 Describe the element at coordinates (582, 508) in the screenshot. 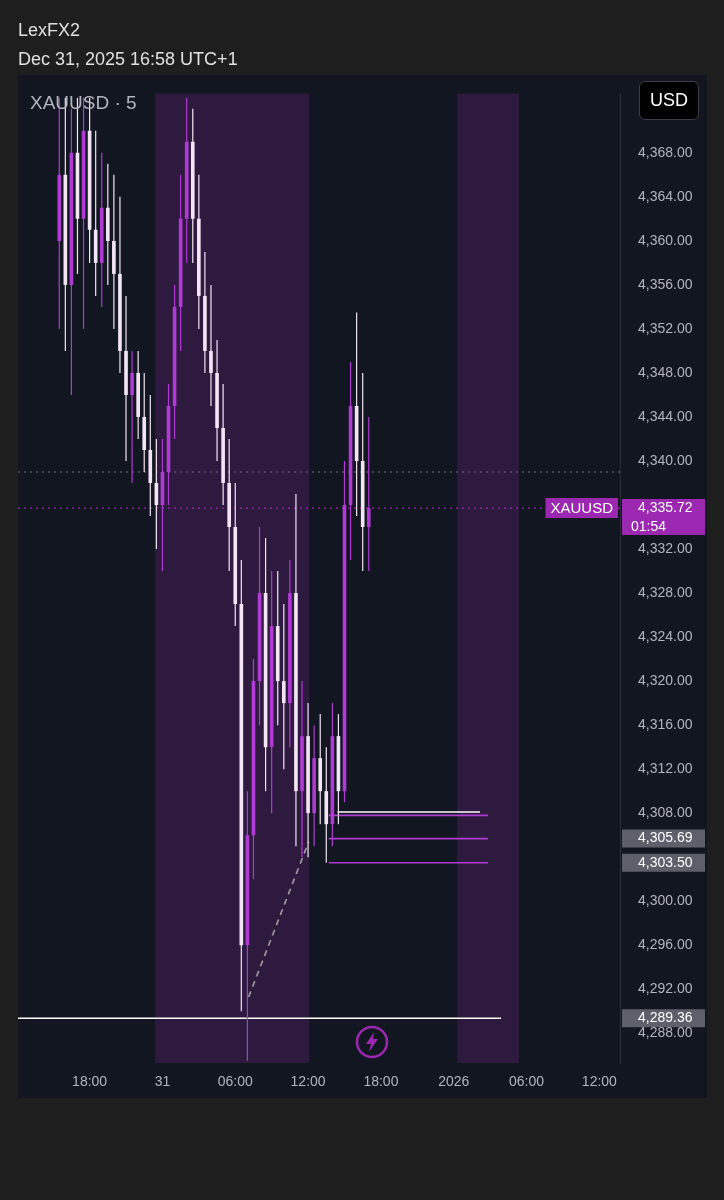

I see `ref-line-label: XAUUSD` at that location.